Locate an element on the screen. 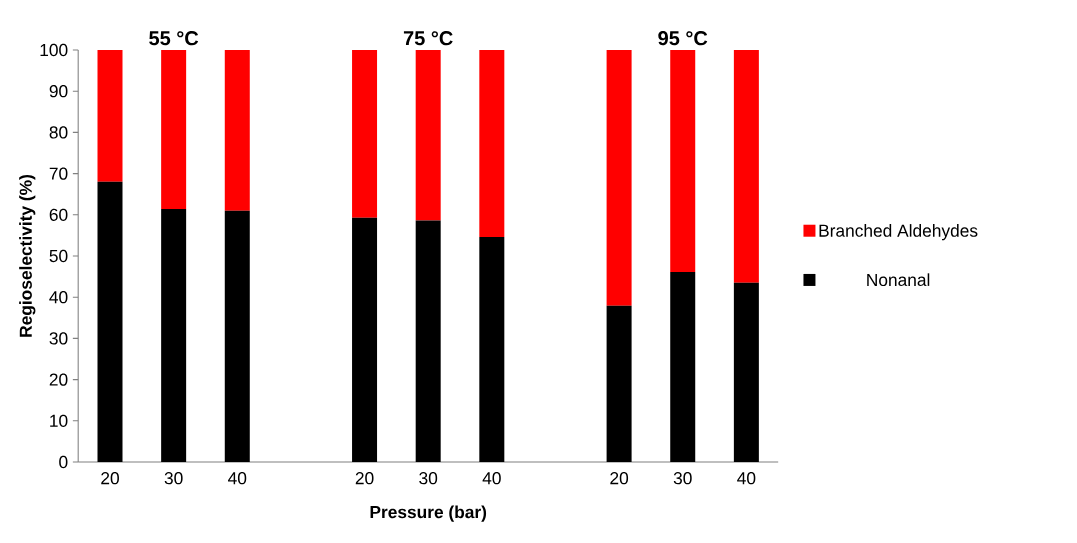 The image size is (1077, 543). y-tick-label: 60 is located at coordinates (58, 214).